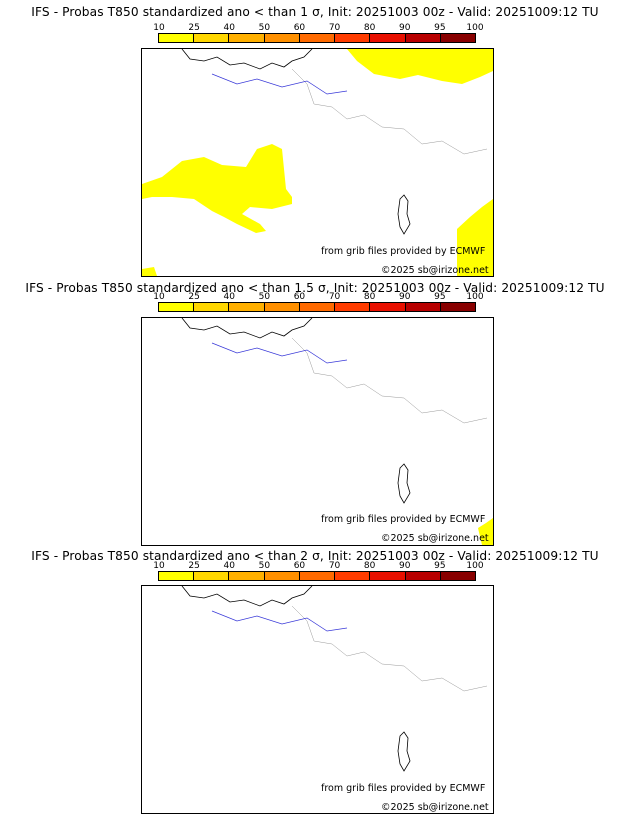  Describe the element at coordinates (149, 271) in the screenshot. I see `probability-area-south-west` at that location.